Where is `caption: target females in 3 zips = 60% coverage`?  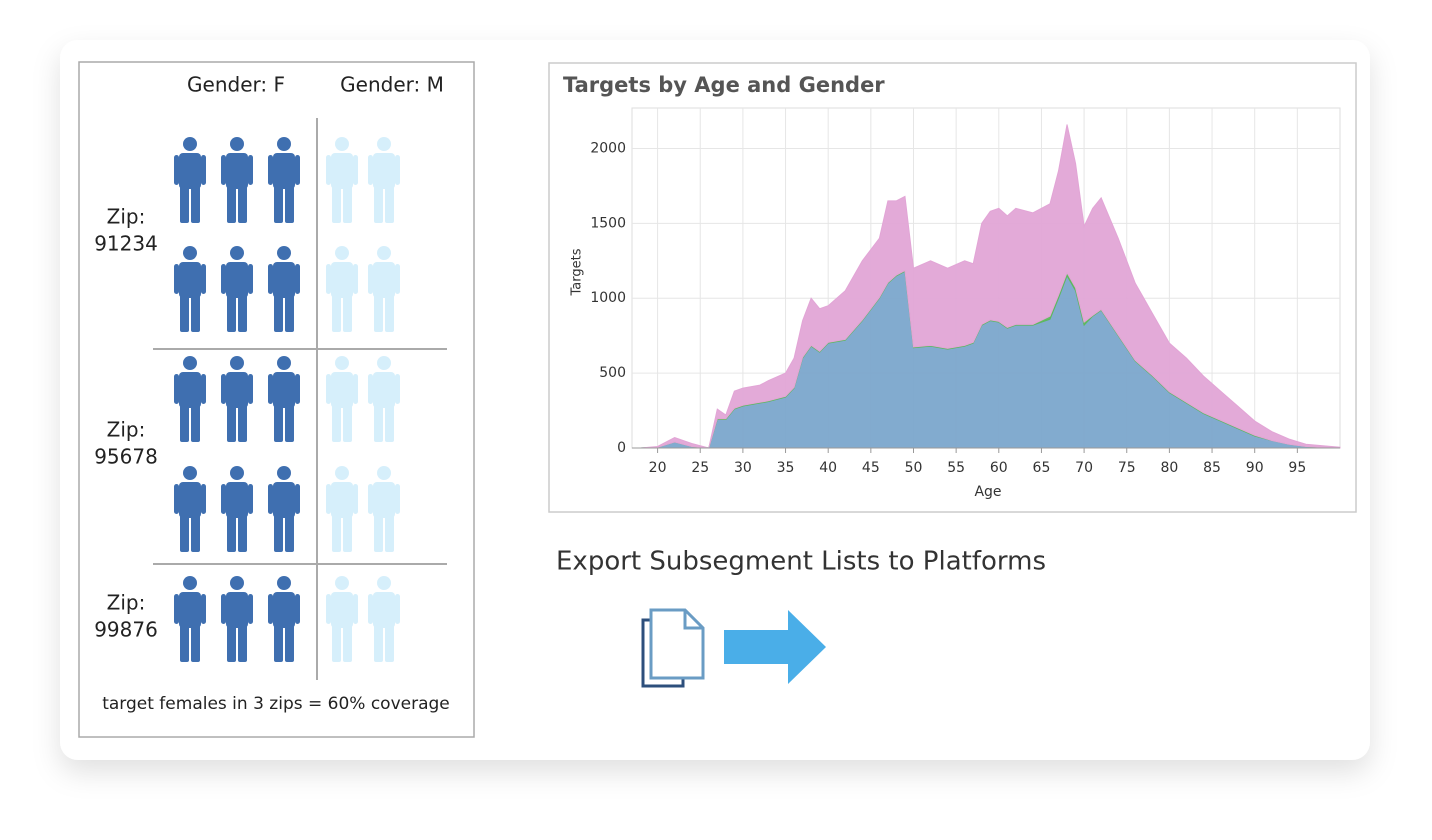
caption: target females in 3 zips = 60% coverage is located at coordinates (276, 704).